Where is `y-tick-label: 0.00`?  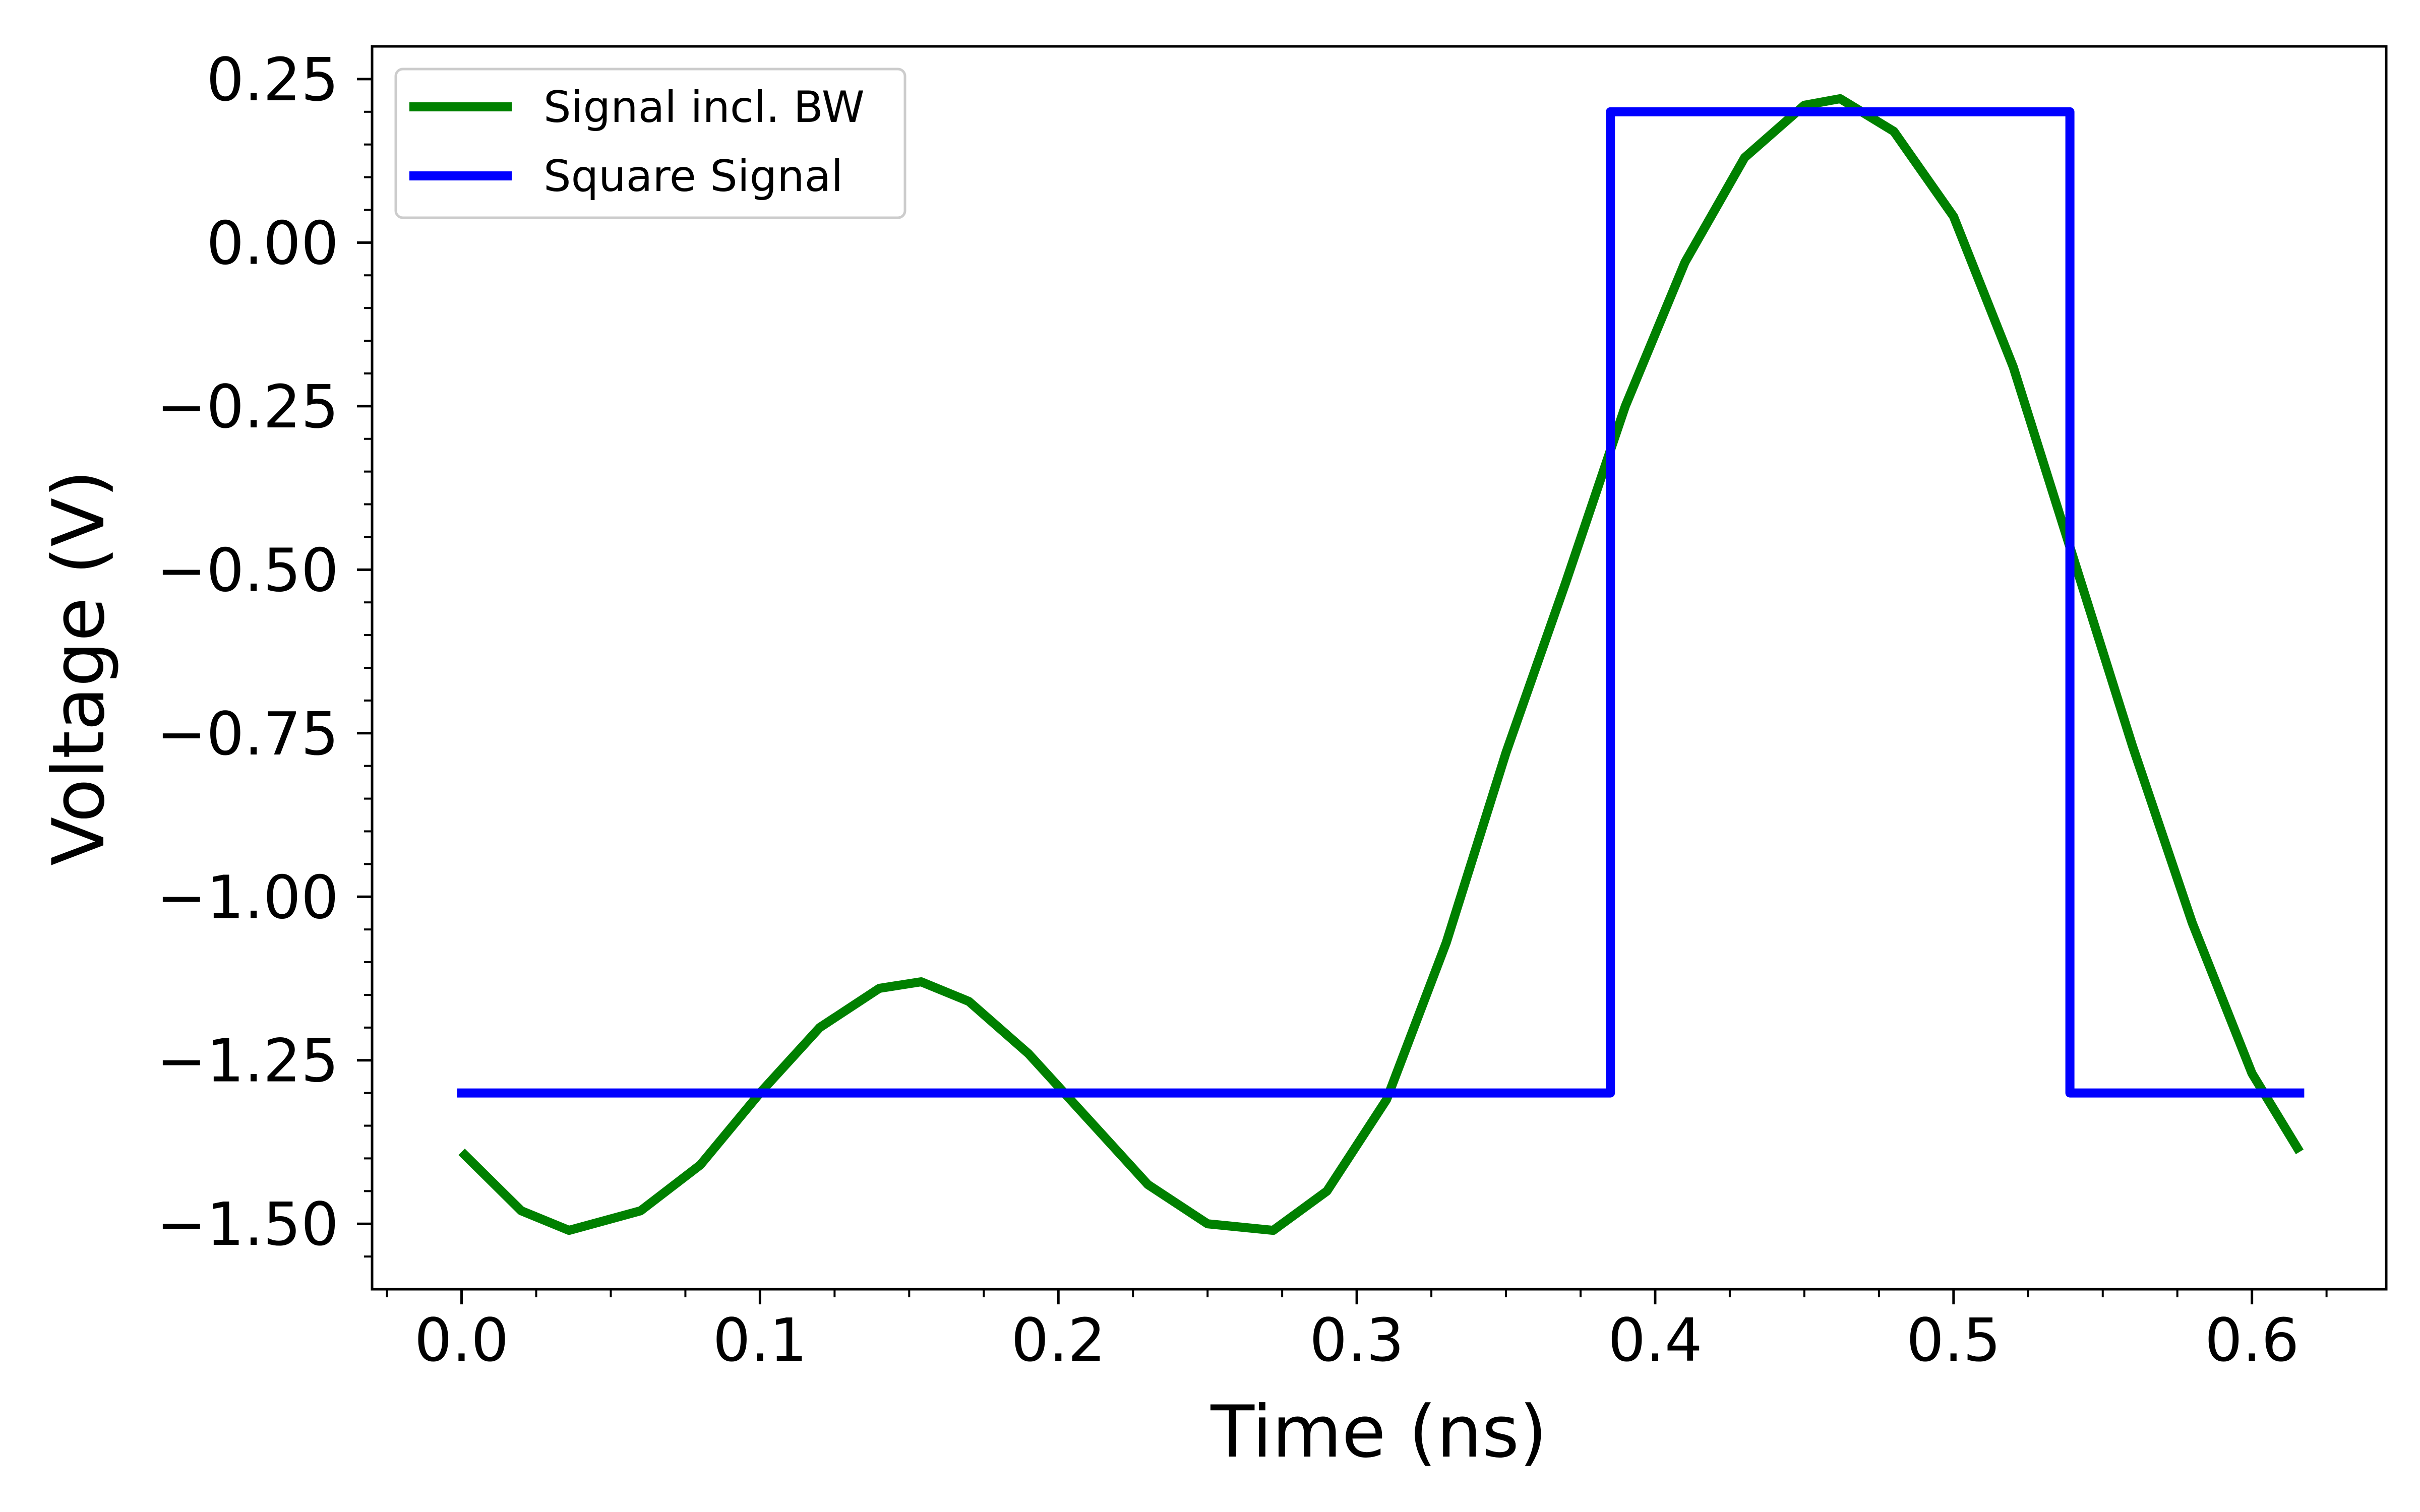 y-tick-label: 0.00 is located at coordinates (272, 243).